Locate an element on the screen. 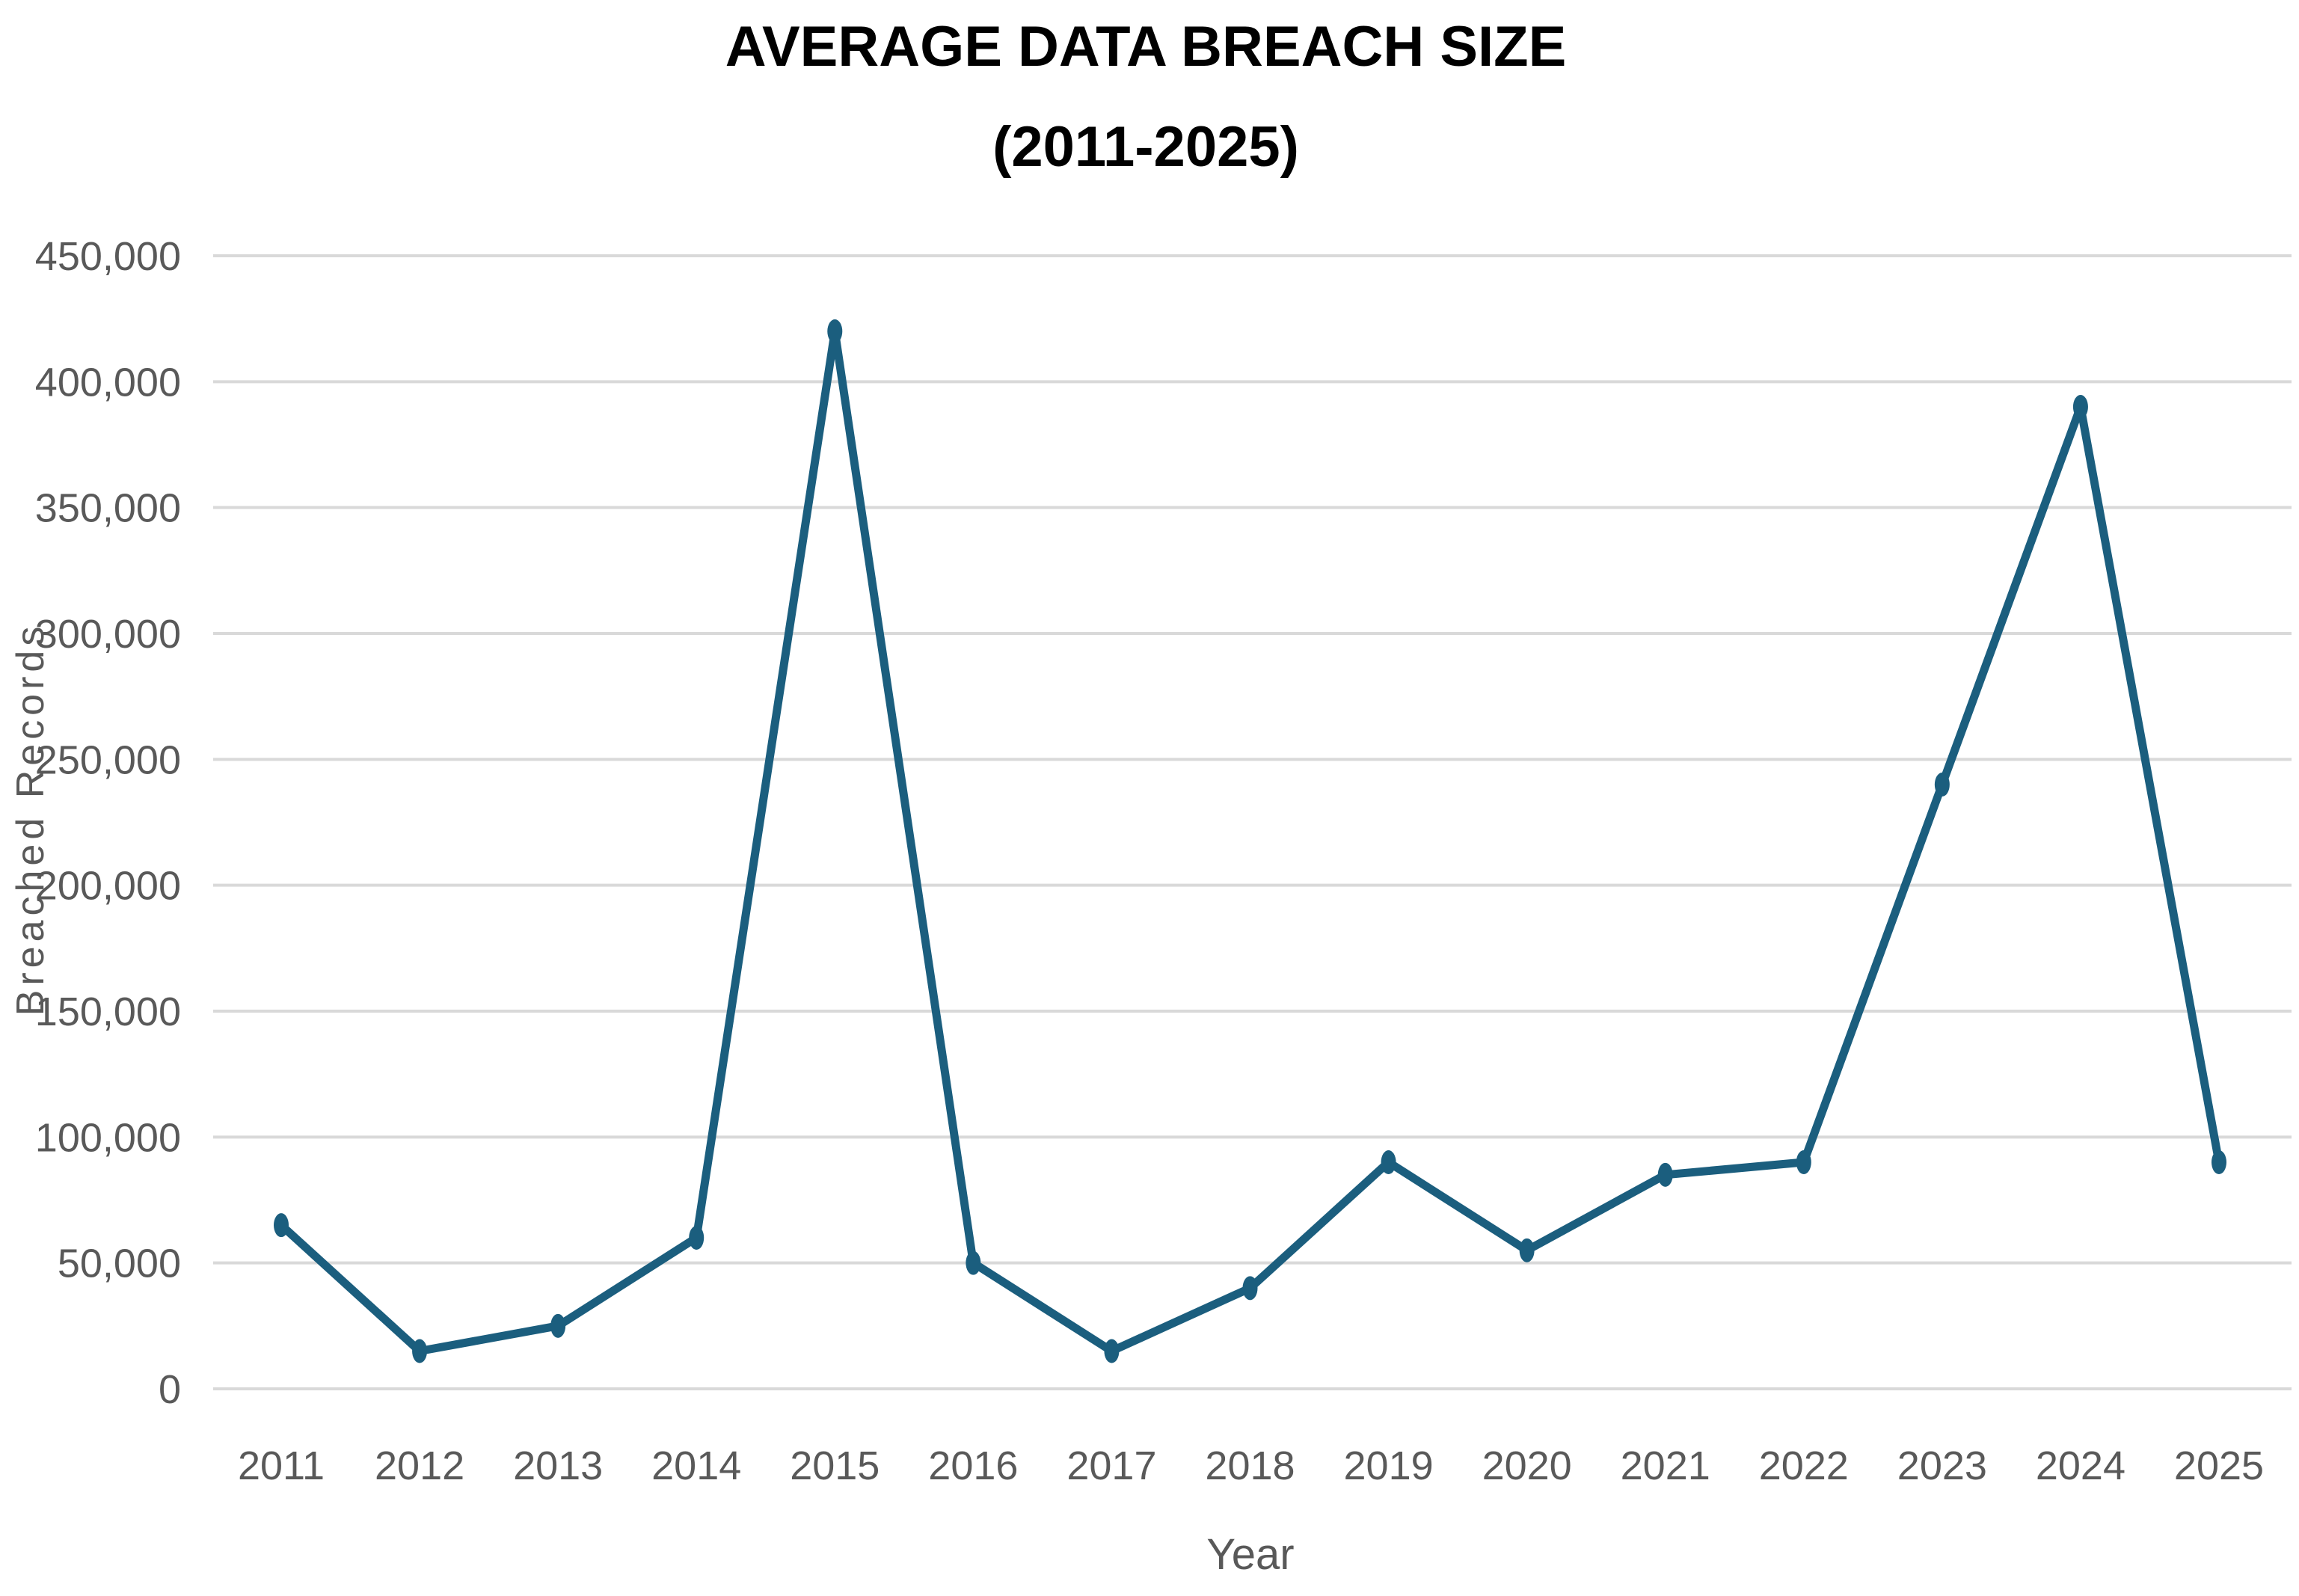 Image resolution: width=2299 pixels, height=1596 pixels. y-tick-label: 300,000 is located at coordinates (108, 634).